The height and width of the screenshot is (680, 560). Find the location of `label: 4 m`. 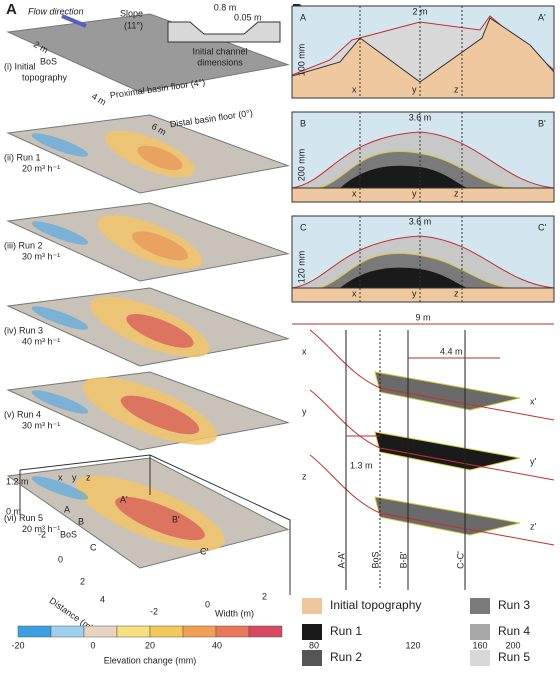

label: 4 m is located at coordinates (99, 99).